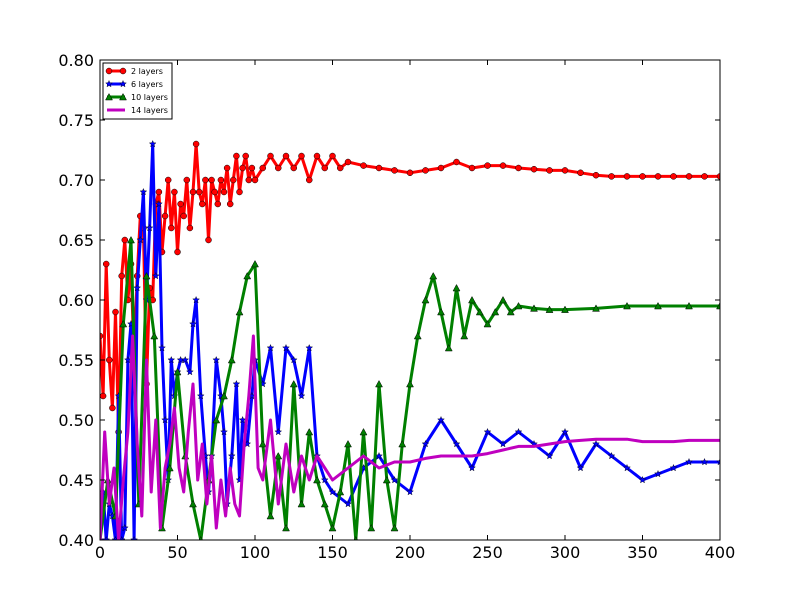  What do you see at coordinates (76, 360) in the screenshot?
I see `y-tick-label: 0.55` at bounding box center [76, 360].